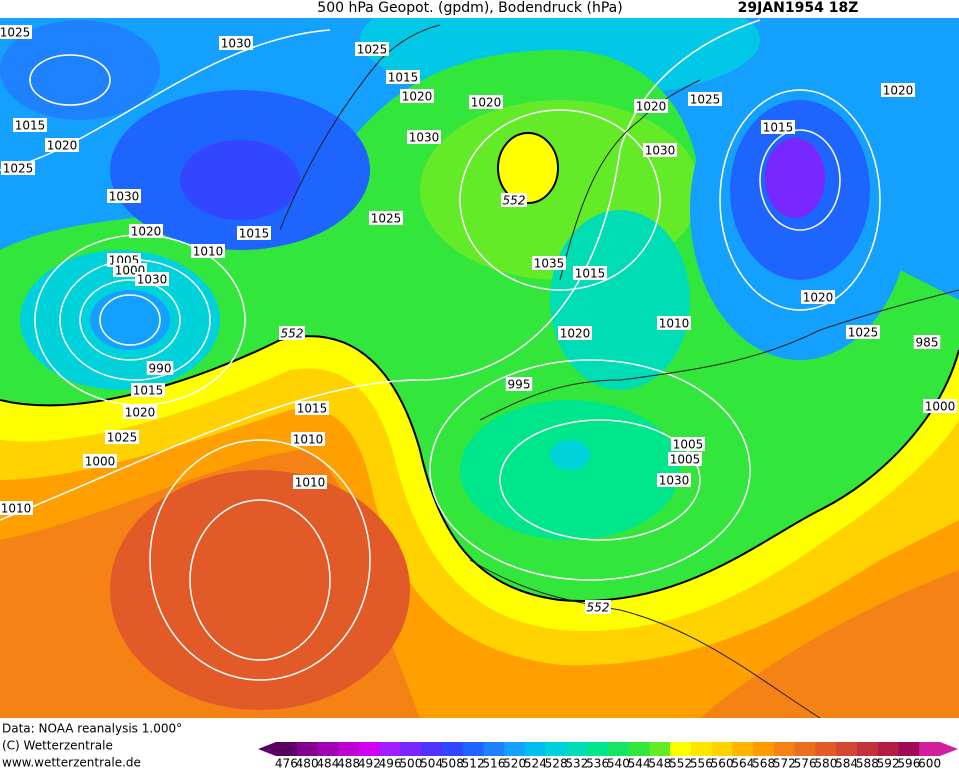  What do you see at coordinates (798, 8) in the screenshot?
I see `map-date: 29JAN1954 18Z` at bounding box center [798, 8].